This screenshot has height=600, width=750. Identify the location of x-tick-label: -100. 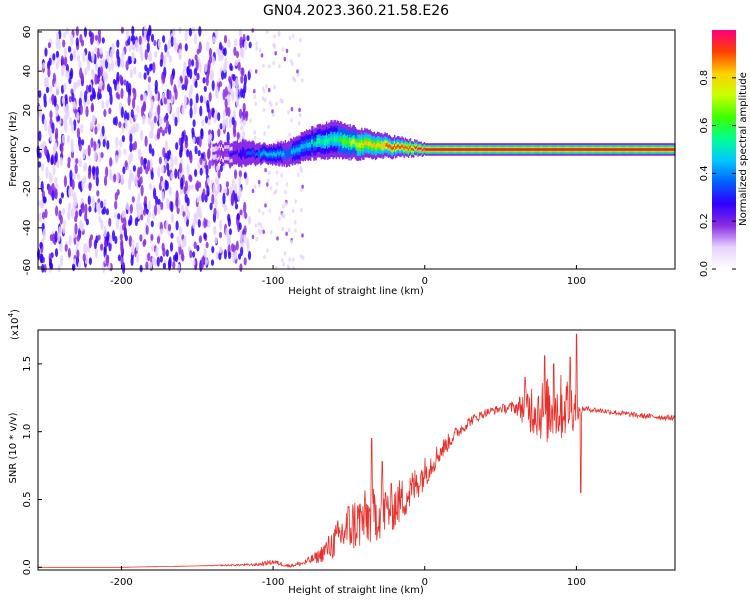
(273, 582).